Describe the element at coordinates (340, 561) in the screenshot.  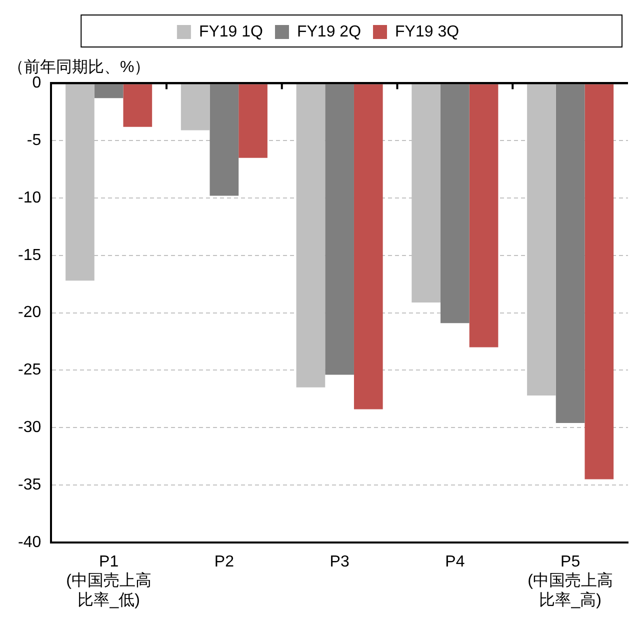
I see `x-tick-label: P3` at that location.